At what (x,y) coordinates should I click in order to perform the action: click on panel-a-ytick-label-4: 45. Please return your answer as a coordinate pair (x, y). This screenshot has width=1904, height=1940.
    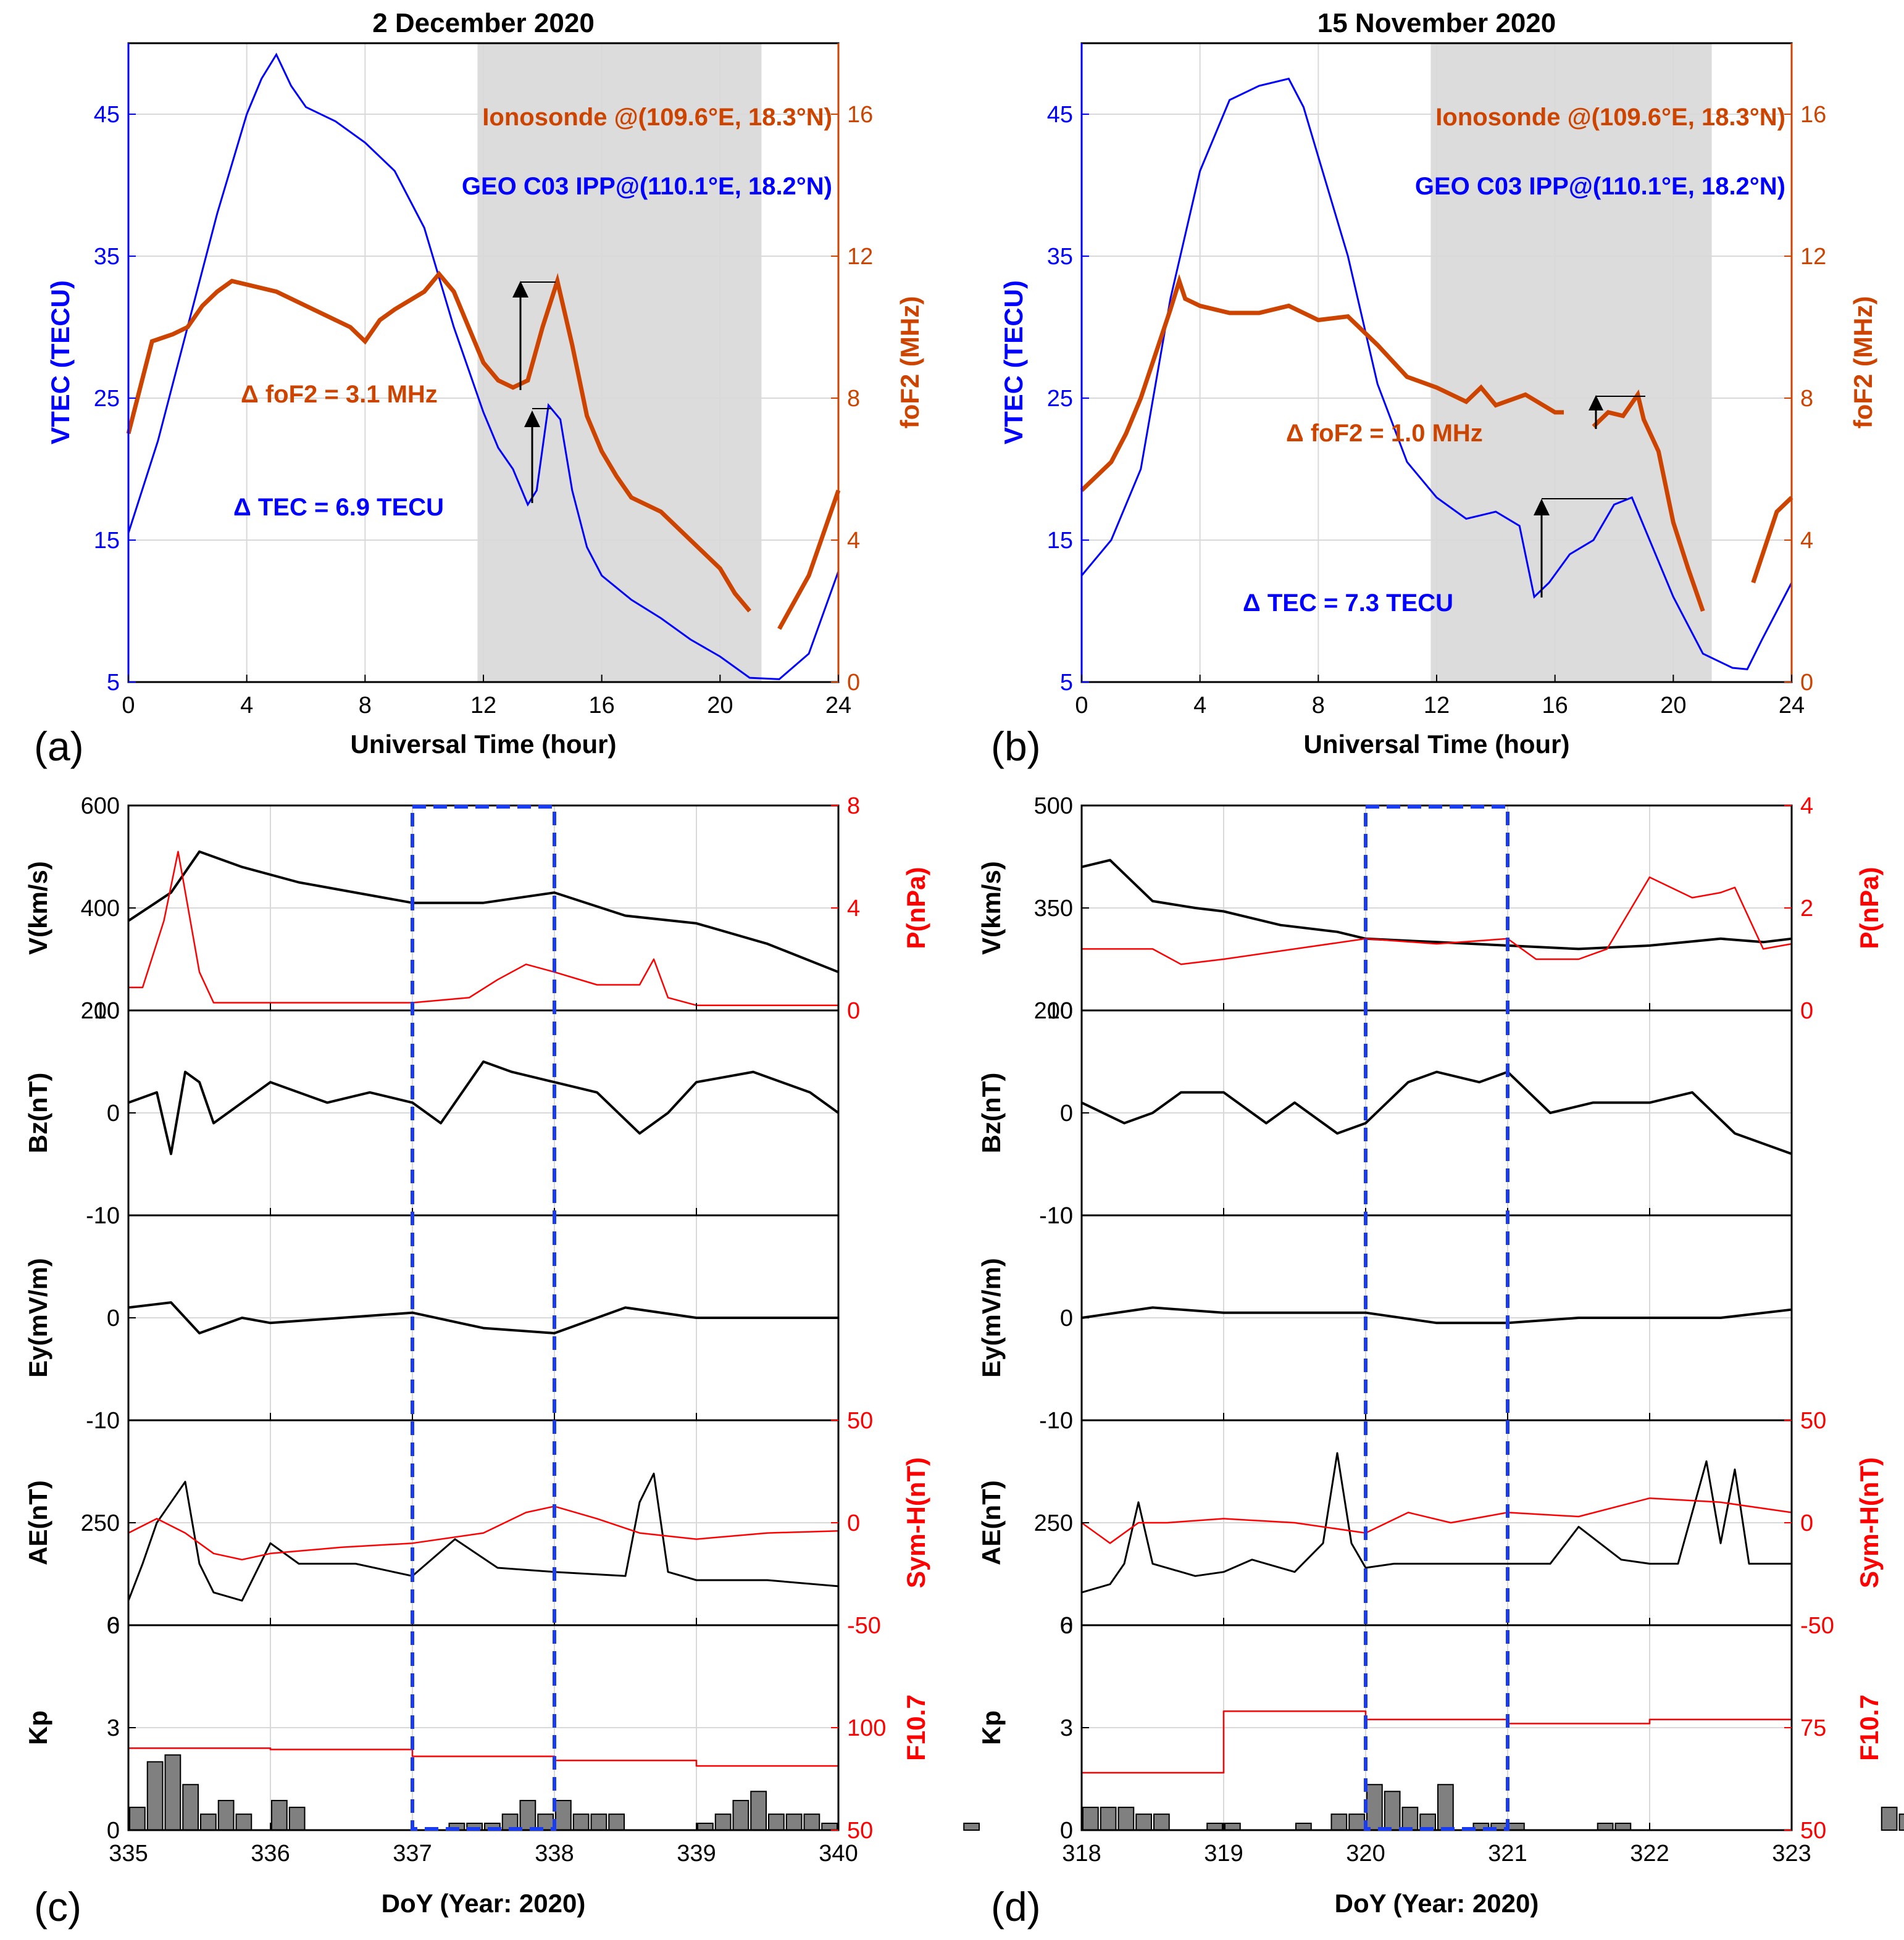
    Looking at the image, I should click on (107, 115).